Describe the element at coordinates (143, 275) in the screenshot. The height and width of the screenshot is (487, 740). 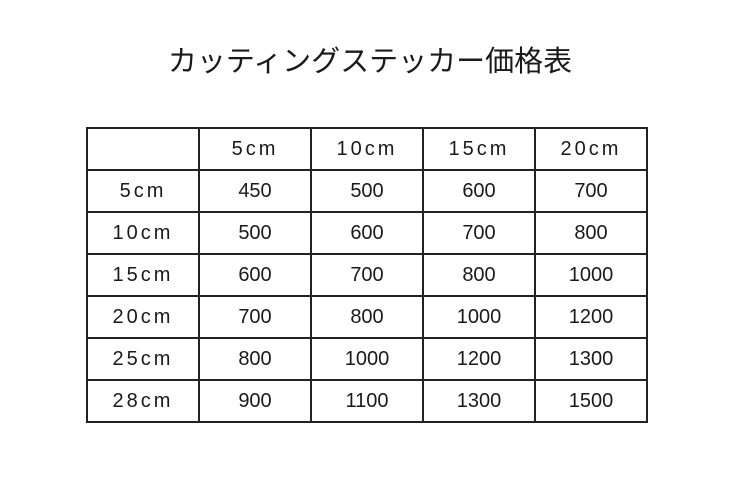
I see `row-header: 15cm` at that location.